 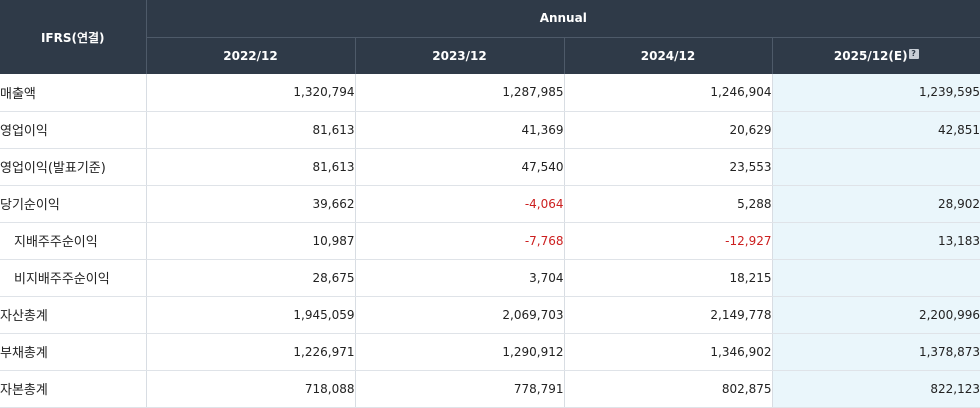 What do you see at coordinates (251, 93) in the screenshot?
I see `value-cell: 1,320,794` at bounding box center [251, 93].